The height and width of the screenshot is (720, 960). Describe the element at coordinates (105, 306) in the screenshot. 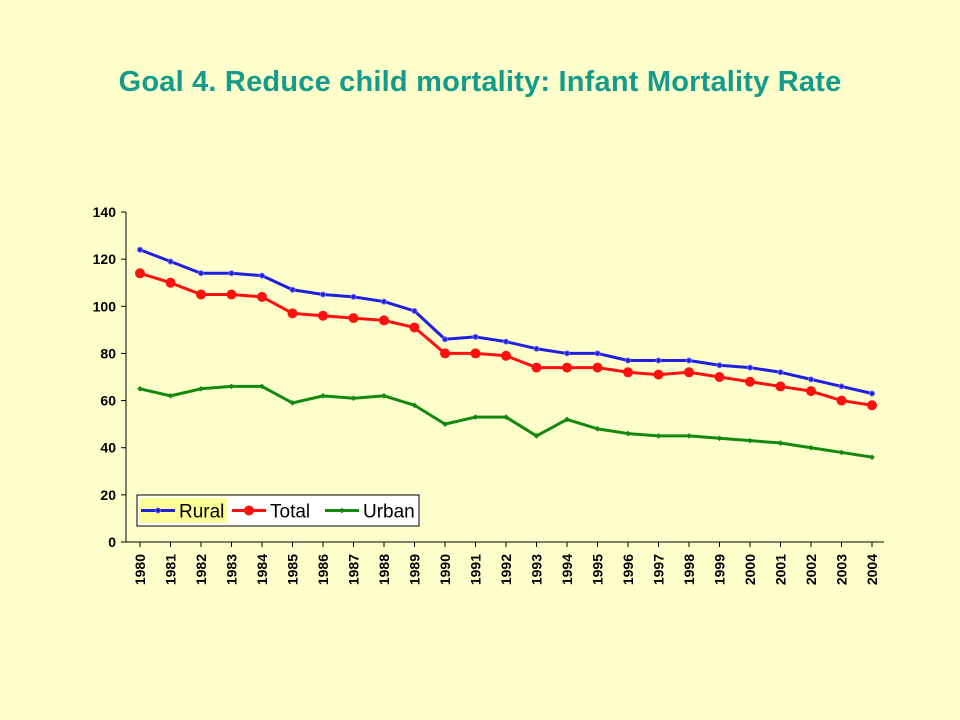

I see `y-tick-label: 100` at that location.